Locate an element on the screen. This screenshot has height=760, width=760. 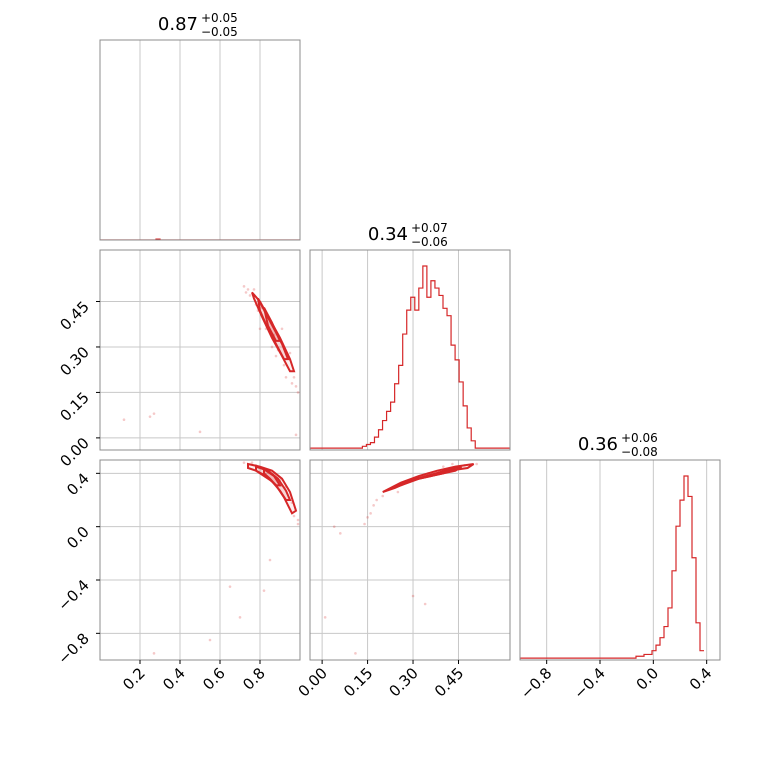
param-title-plus-2: +0.06 is located at coordinates (639, 438).